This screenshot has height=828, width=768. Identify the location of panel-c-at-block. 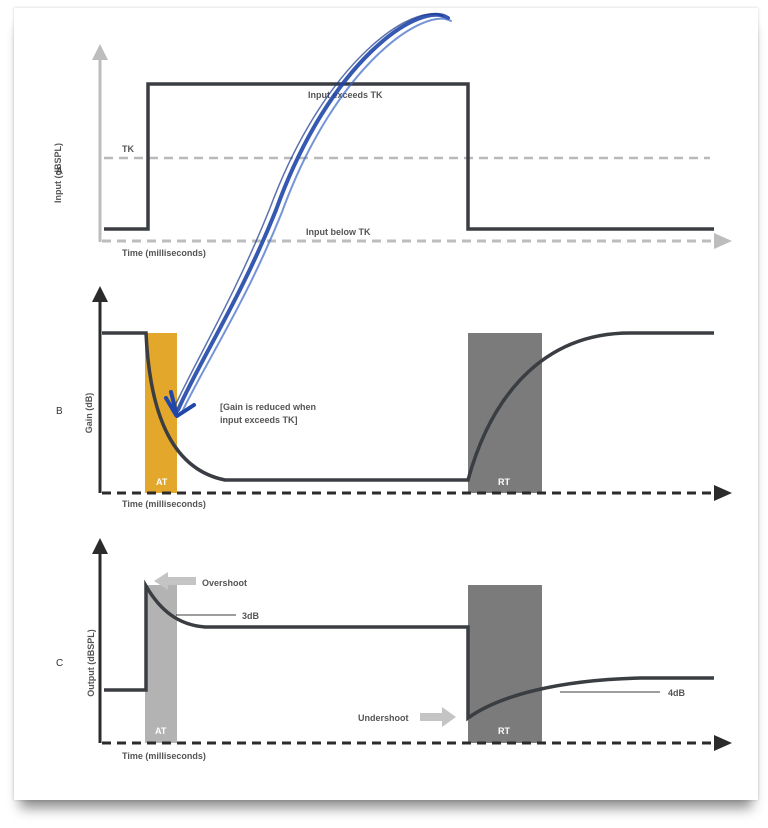
(161, 664).